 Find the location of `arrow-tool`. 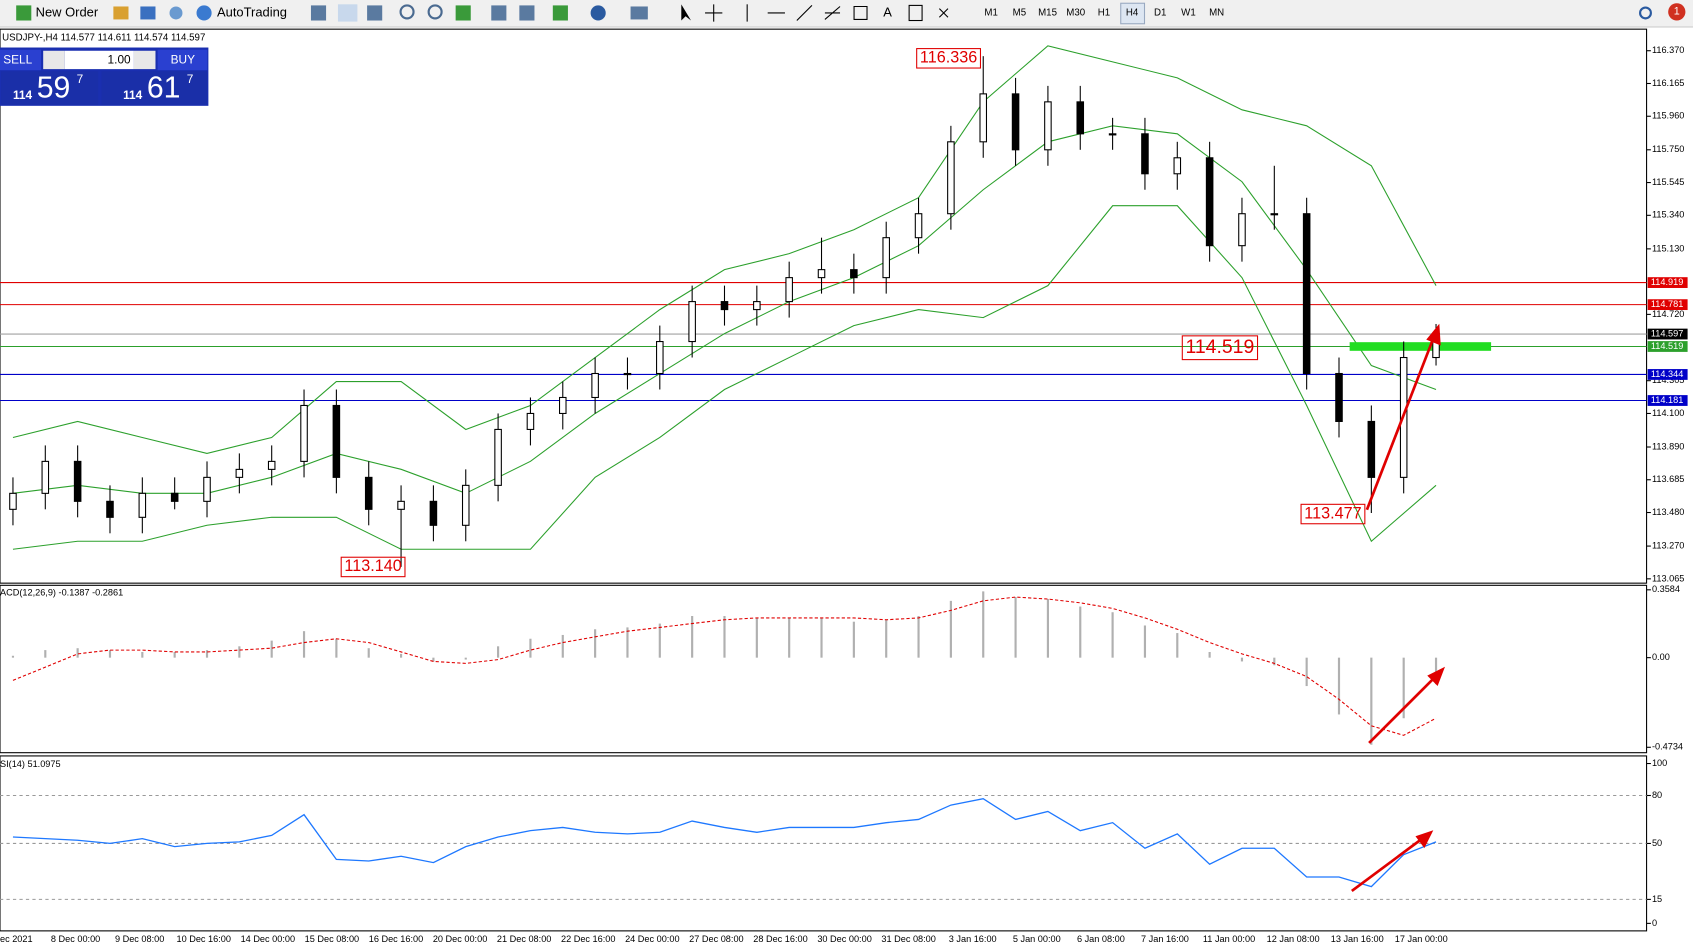

arrow-tool is located at coordinates (943, 13).